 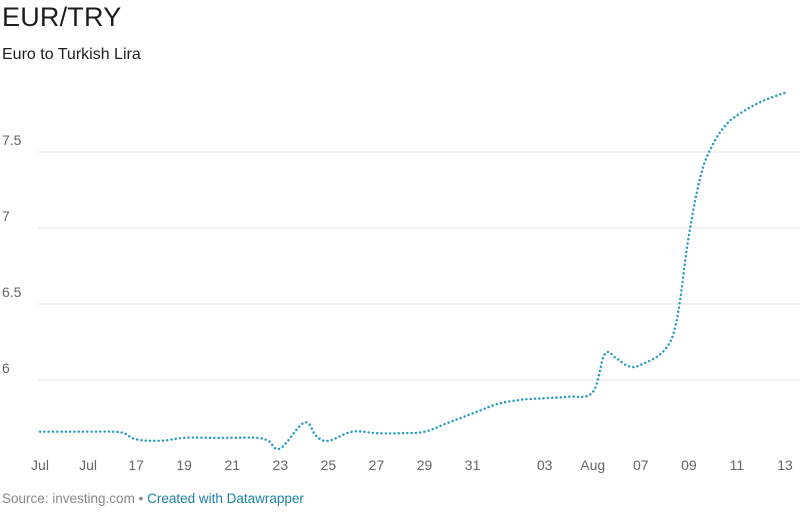 What do you see at coordinates (737, 465) in the screenshot?
I see `x-tick-label: 11` at bounding box center [737, 465].